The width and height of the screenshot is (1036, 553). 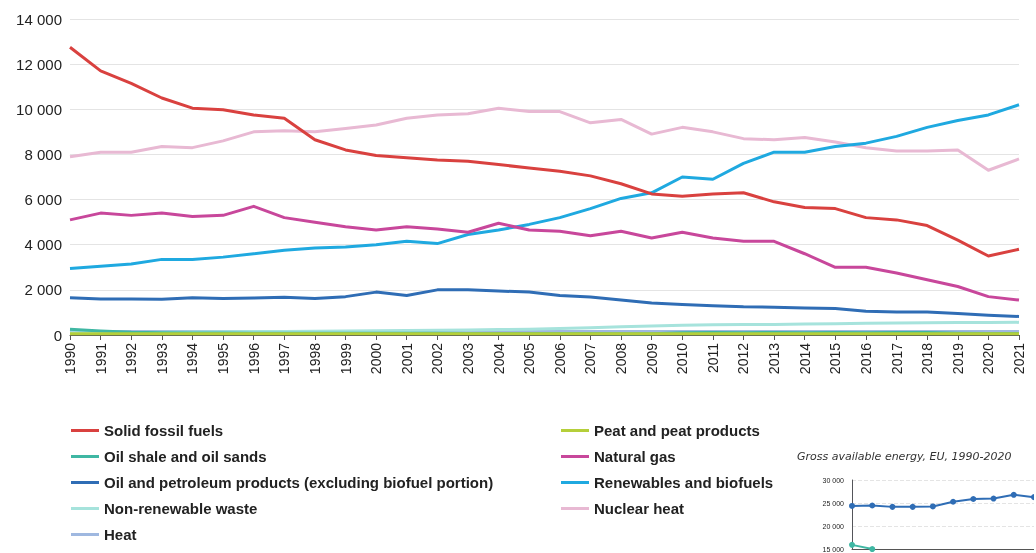 What do you see at coordinates (284, 358) in the screenshot?
I see `x-tick-label: 1997` at bounding box center [284, 358].